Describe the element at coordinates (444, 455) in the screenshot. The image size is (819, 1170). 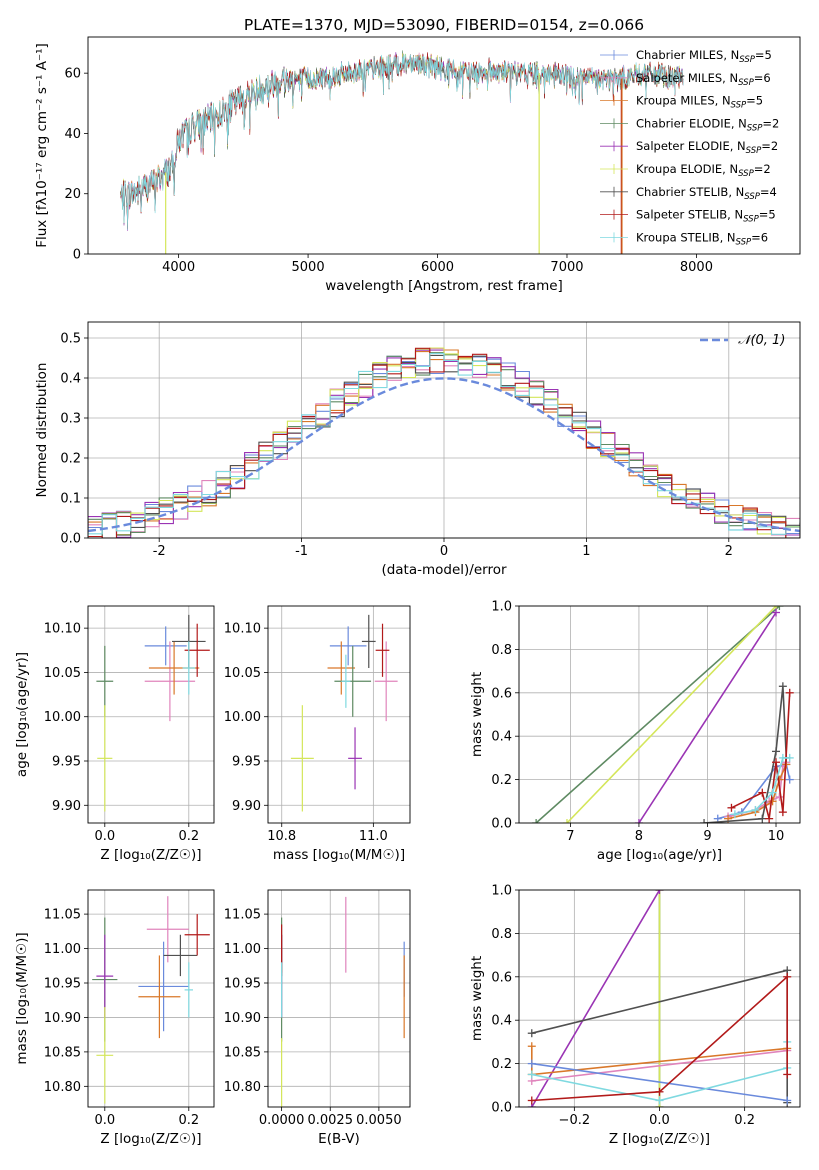
I see `normal-curve` at that location.